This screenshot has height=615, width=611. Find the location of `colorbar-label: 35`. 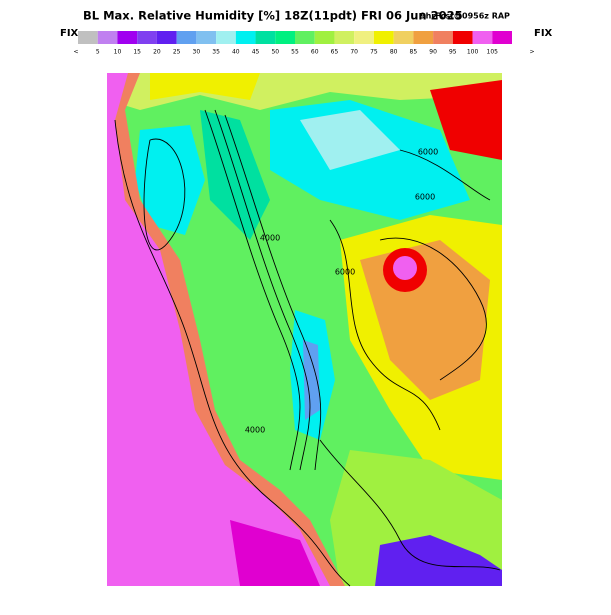

colorbar-label: 35 is located at coordinates (216, 52).